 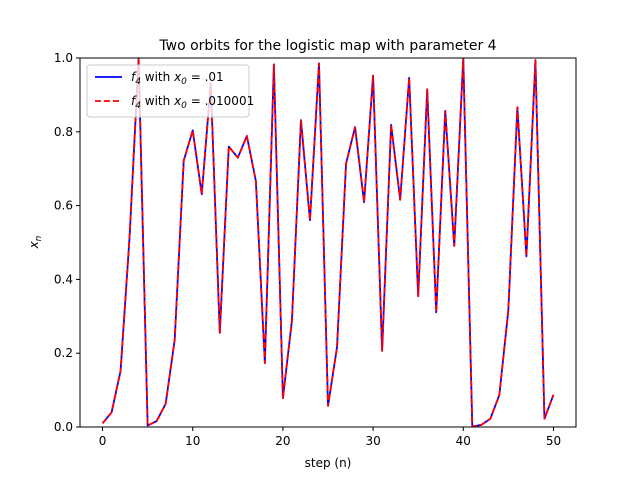 What do you see at coordinates (372, 441) in the screenshot?
I see `x-tick-label: 30` at bounding box center [372, 441].